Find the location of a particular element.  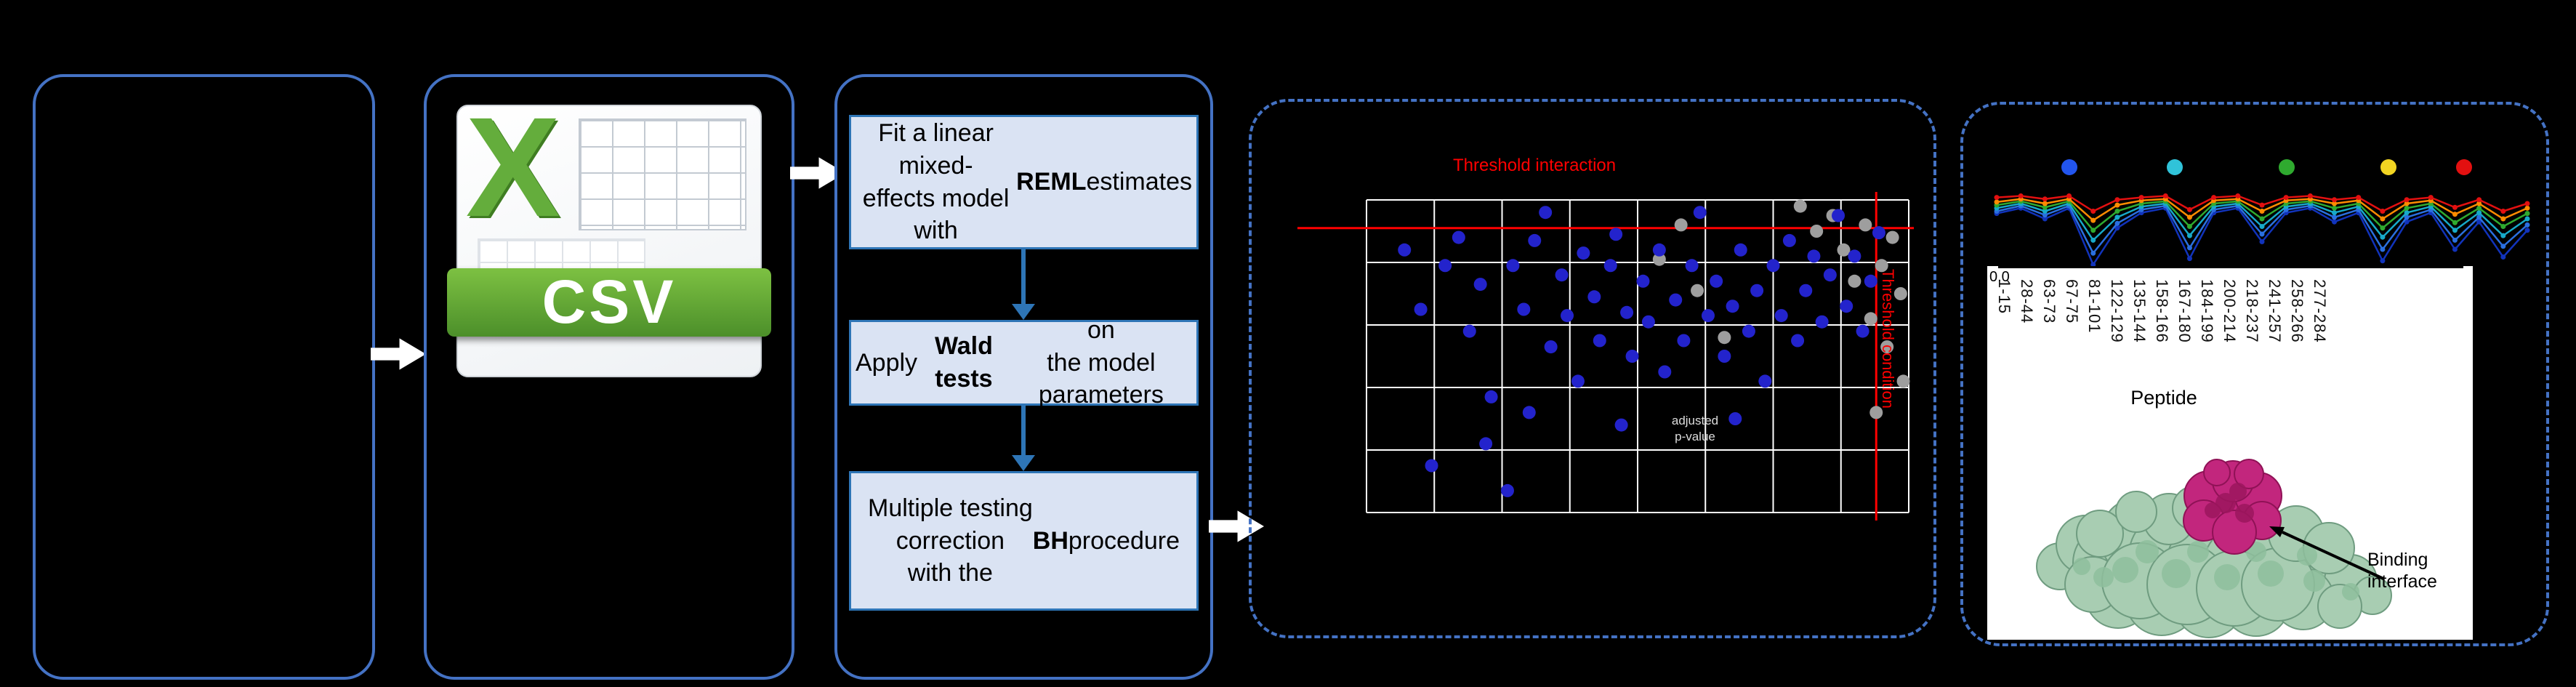

peptide-tick-label: 277-284 is located at coordinates (2320, 311).